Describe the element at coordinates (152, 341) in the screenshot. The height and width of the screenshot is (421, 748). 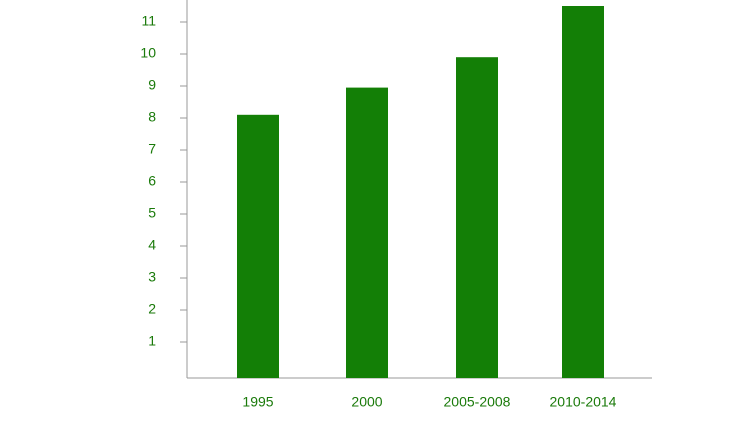
I see `y-tick-label: 1` at that location.